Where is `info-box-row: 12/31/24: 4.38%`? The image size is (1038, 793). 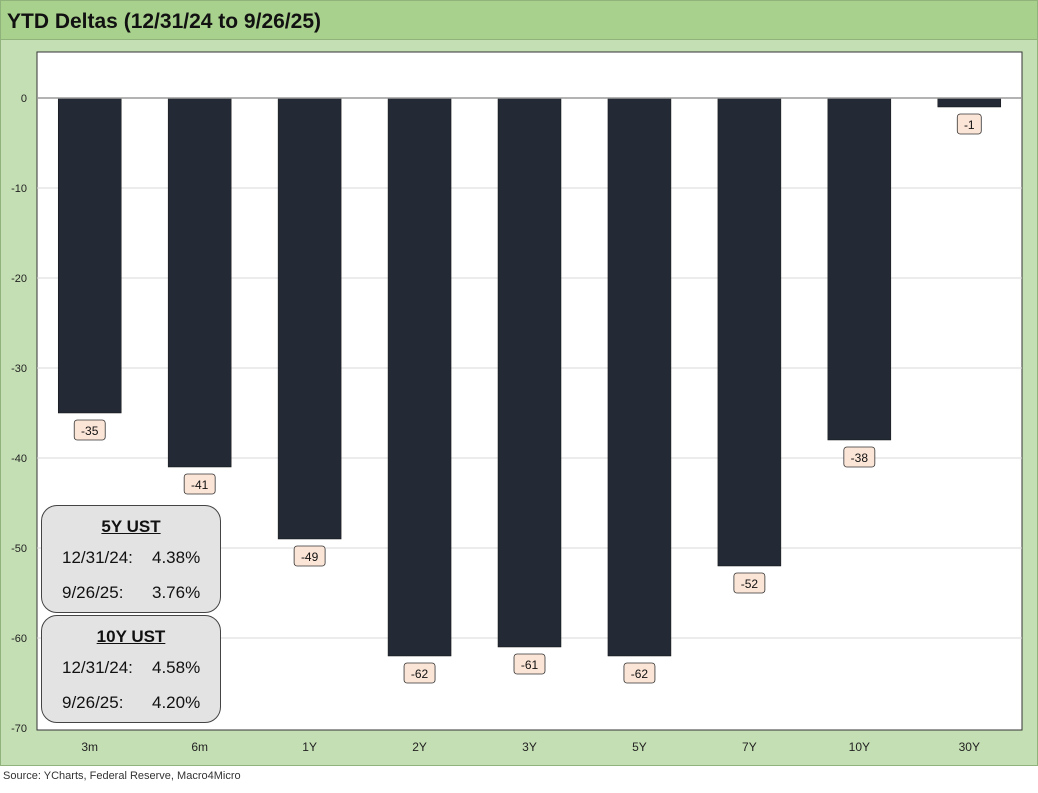 info-box-row: 12/31/24: 4.38% is located at coordinates (131, 558).